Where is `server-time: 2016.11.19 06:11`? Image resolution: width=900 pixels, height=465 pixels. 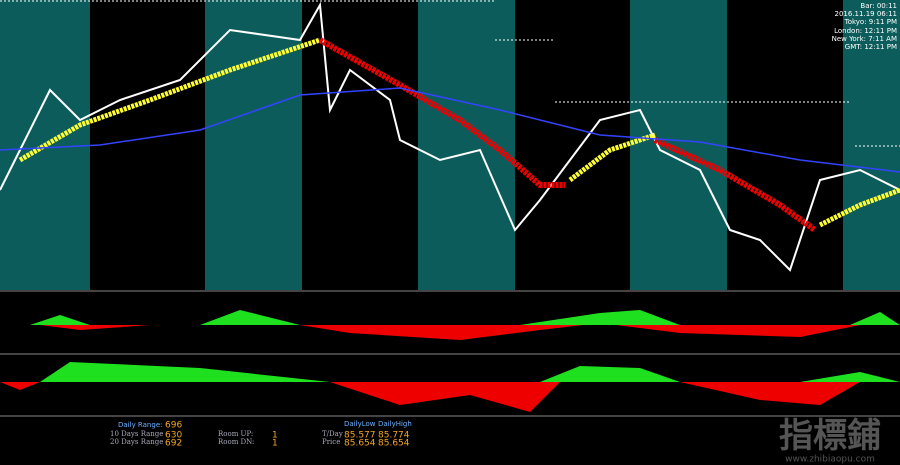 server-time: 2016.11.19 06:11 is located at coordinates (866, 14).